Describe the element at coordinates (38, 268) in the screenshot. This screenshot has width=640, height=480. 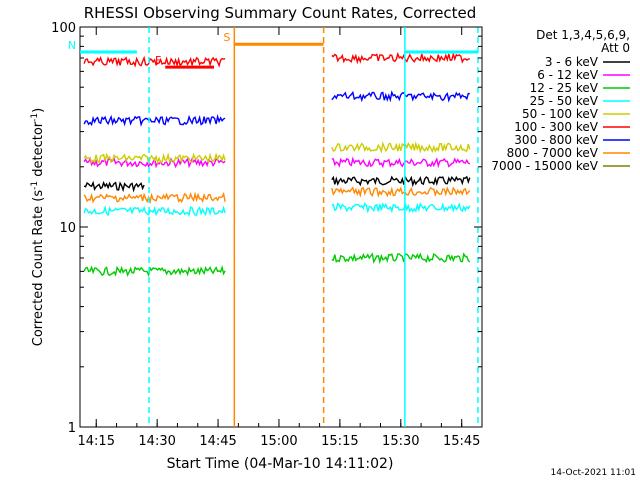
I see `y-axis-label-main: Corrected Count Rate (s` at that location.